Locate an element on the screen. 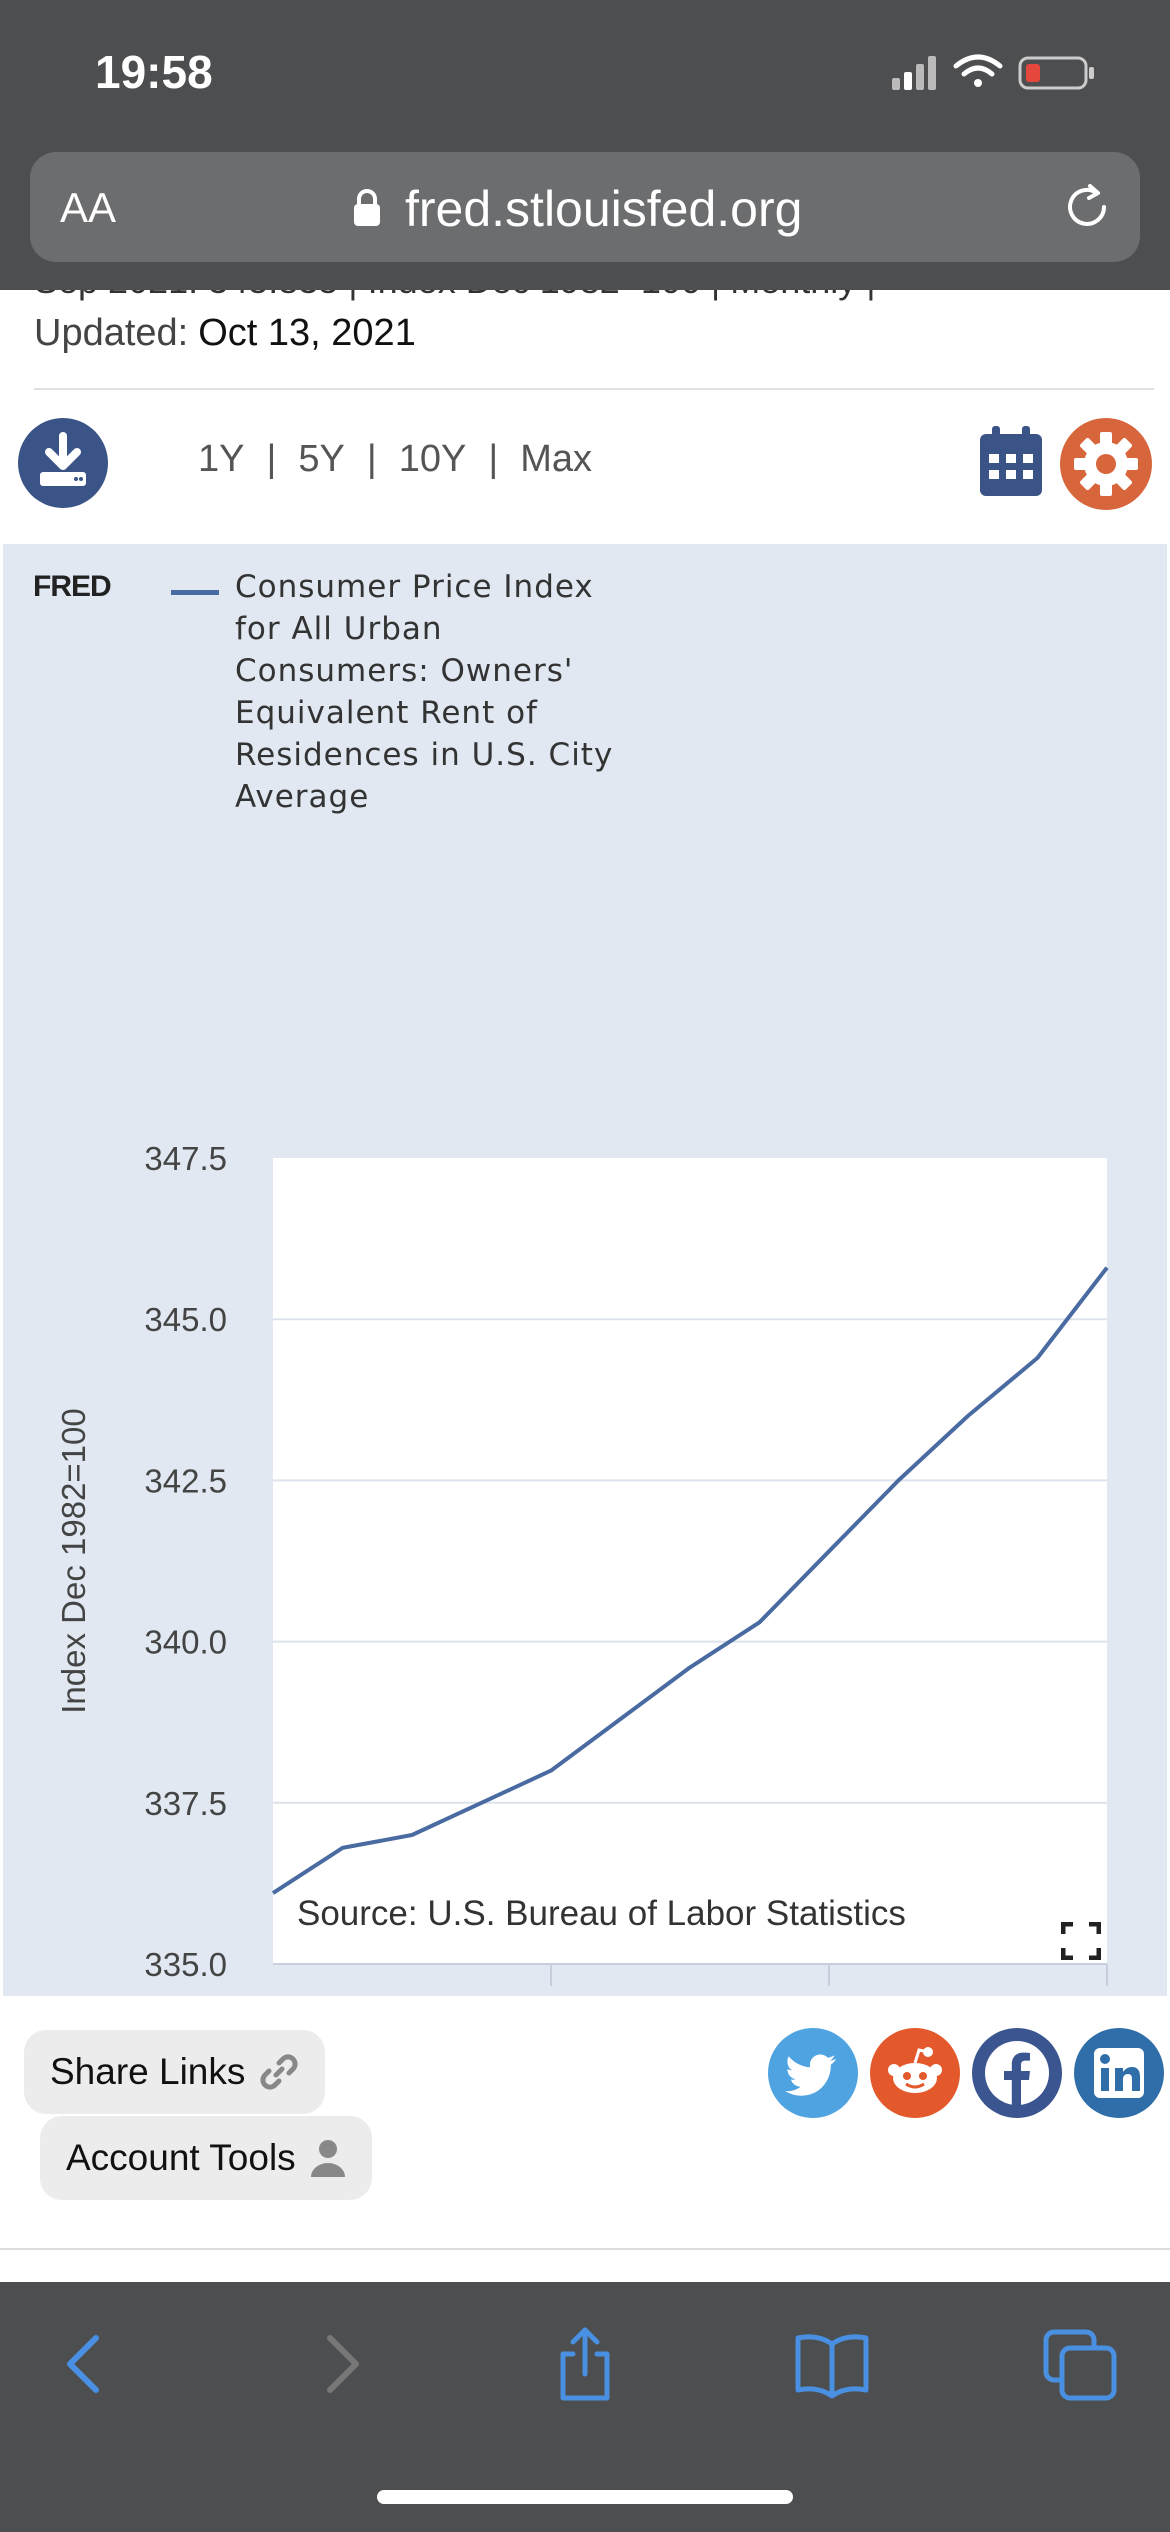 The width and height of the screenshot is (1170, 2532). settings-button is located at coordinates (1106, 464).